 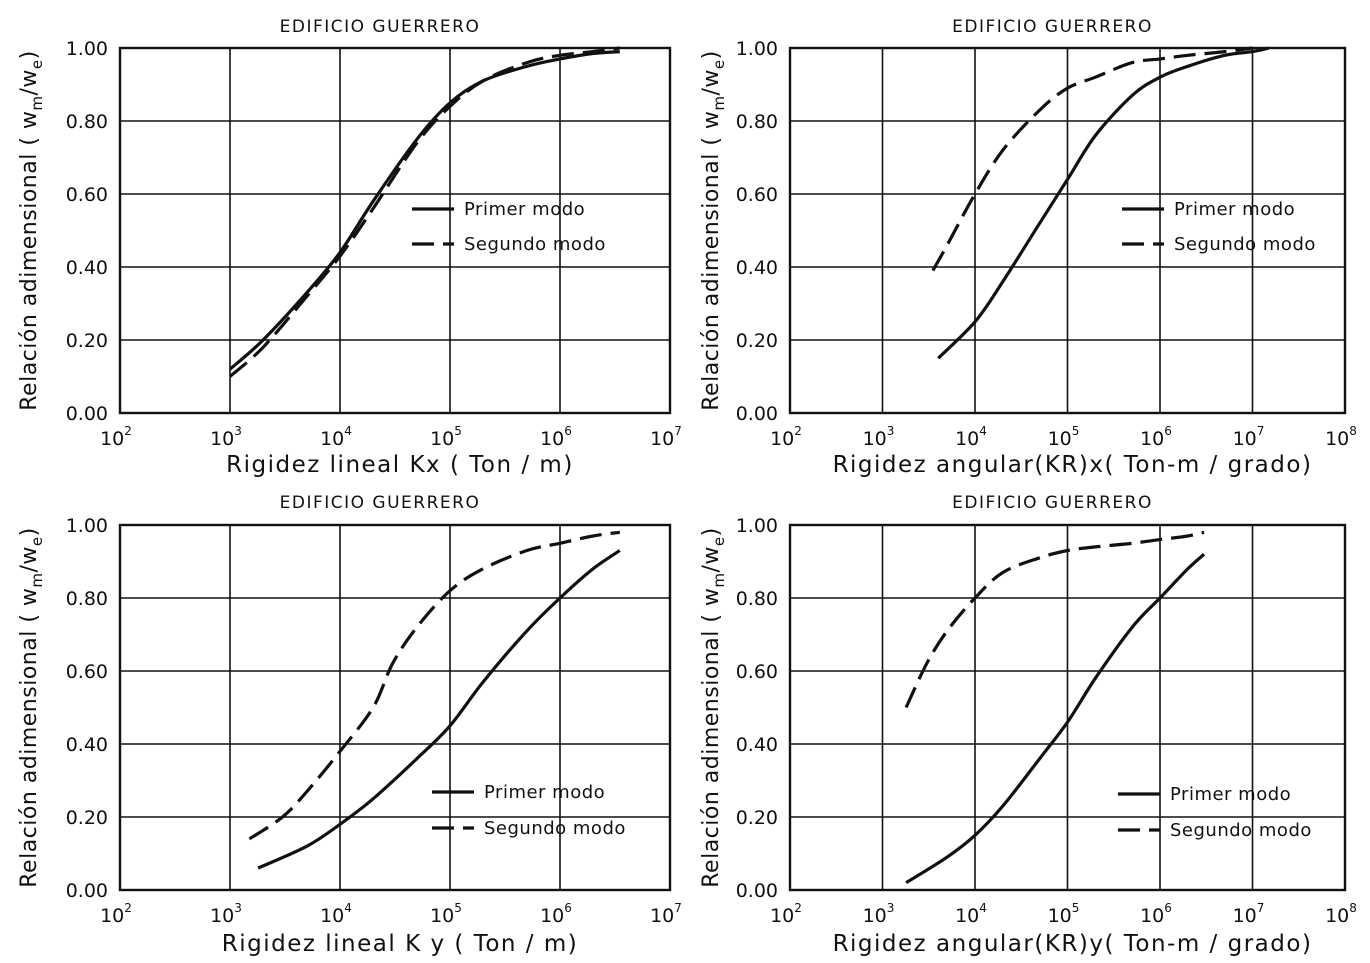 What do you see at coordinates (1073, 465) in the screenshot?
I see `x-axis-label: Rigidez angular(KR)x( Ton-m / grado)` at bounding box center [1073, 465].